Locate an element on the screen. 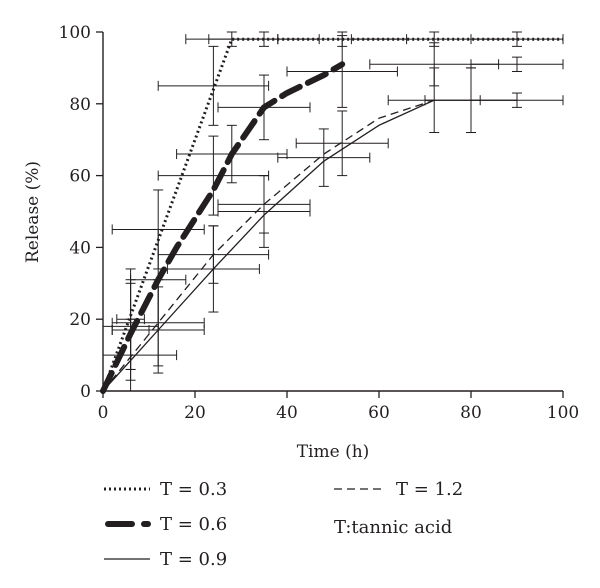 The image size is (600, 588). y-tick-label: 80 is located at coordinates (80, 105).